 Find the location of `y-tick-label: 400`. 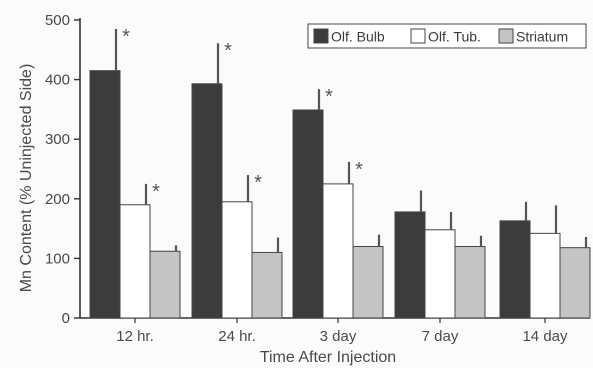

y-tick-label: 400 is located at coordinates (57, 80).